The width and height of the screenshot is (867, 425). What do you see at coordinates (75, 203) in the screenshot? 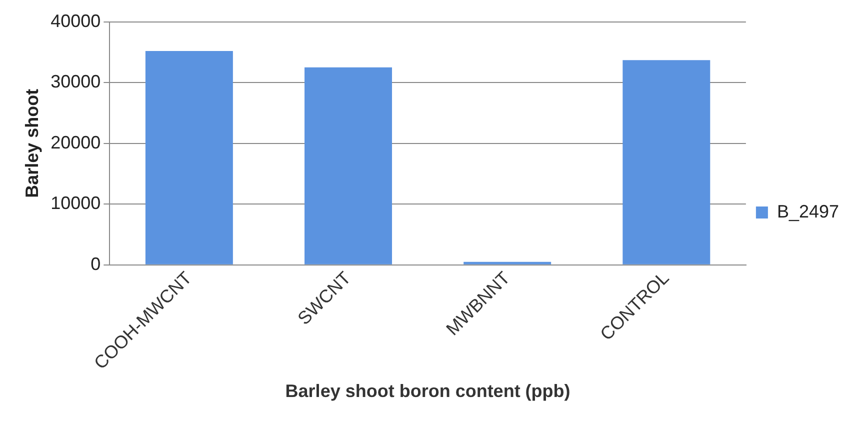
I see `y-tick-label: 10000` at bounding box center [75, 203].